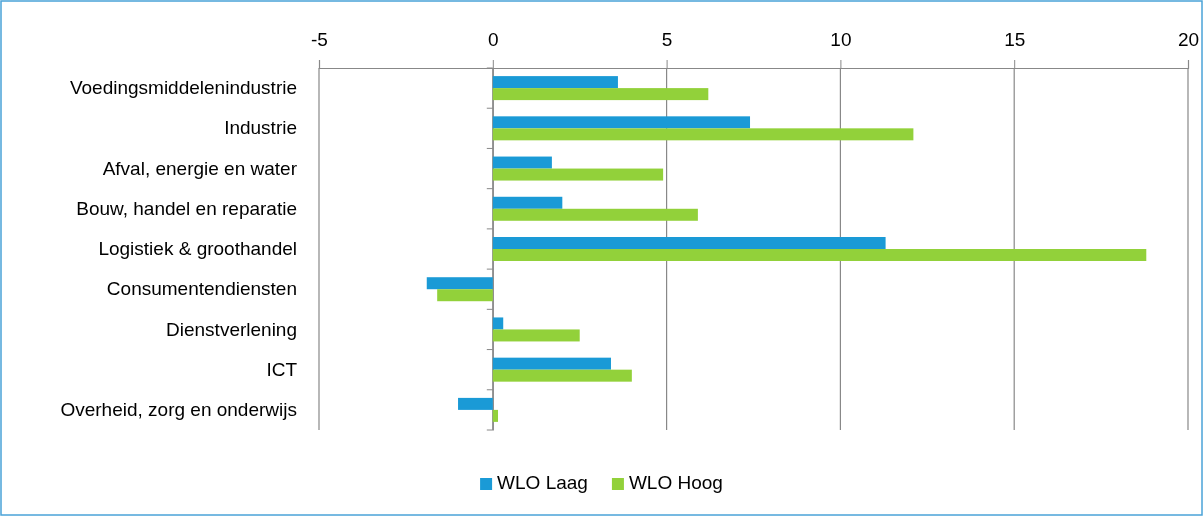  What do you see at coordinates (1188, 39) in the screenshot?
I see `x-tick-label: 20` at bounding box center [1188, 39].